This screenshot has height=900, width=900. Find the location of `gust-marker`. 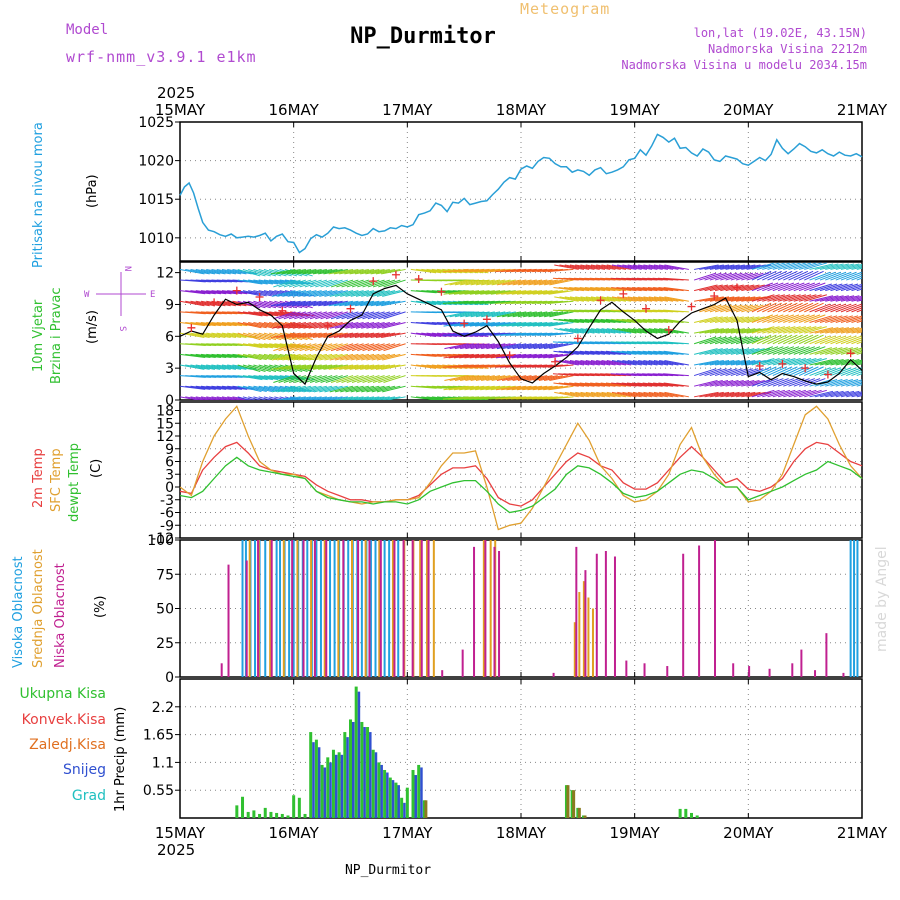

gust-marker is located at coordinates (395, 274).